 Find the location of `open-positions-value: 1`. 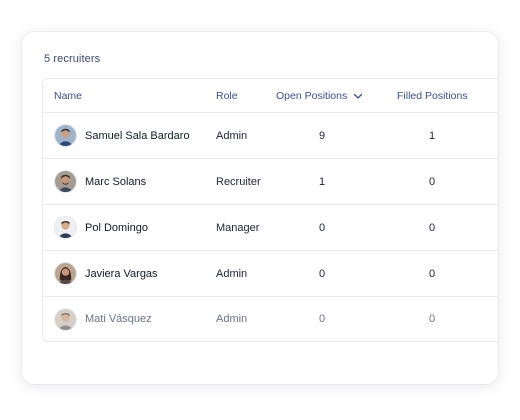

open-positions-value: 1 is located at coordinates (322, 181).